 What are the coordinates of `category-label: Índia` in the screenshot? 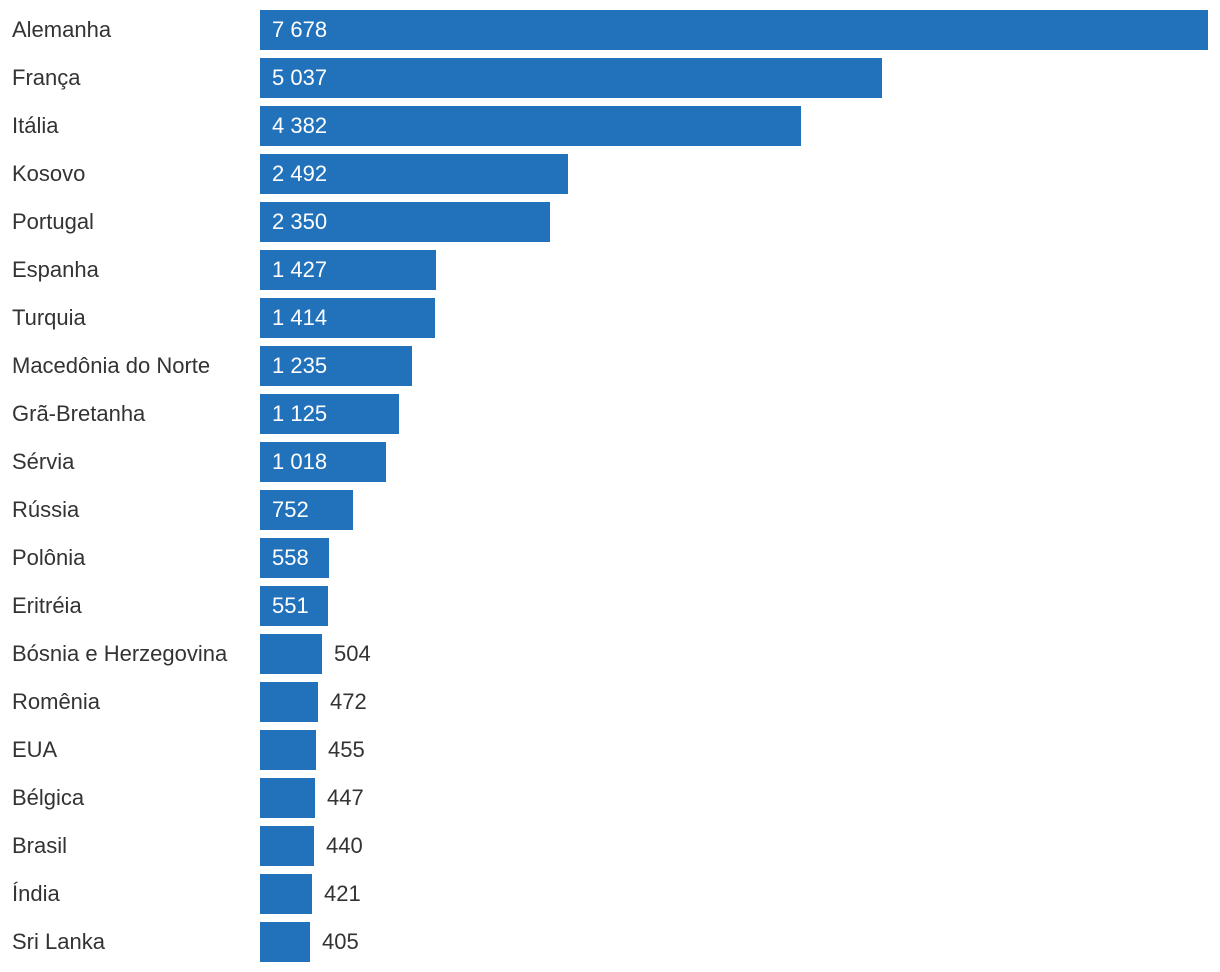 It's located at (36, 893).